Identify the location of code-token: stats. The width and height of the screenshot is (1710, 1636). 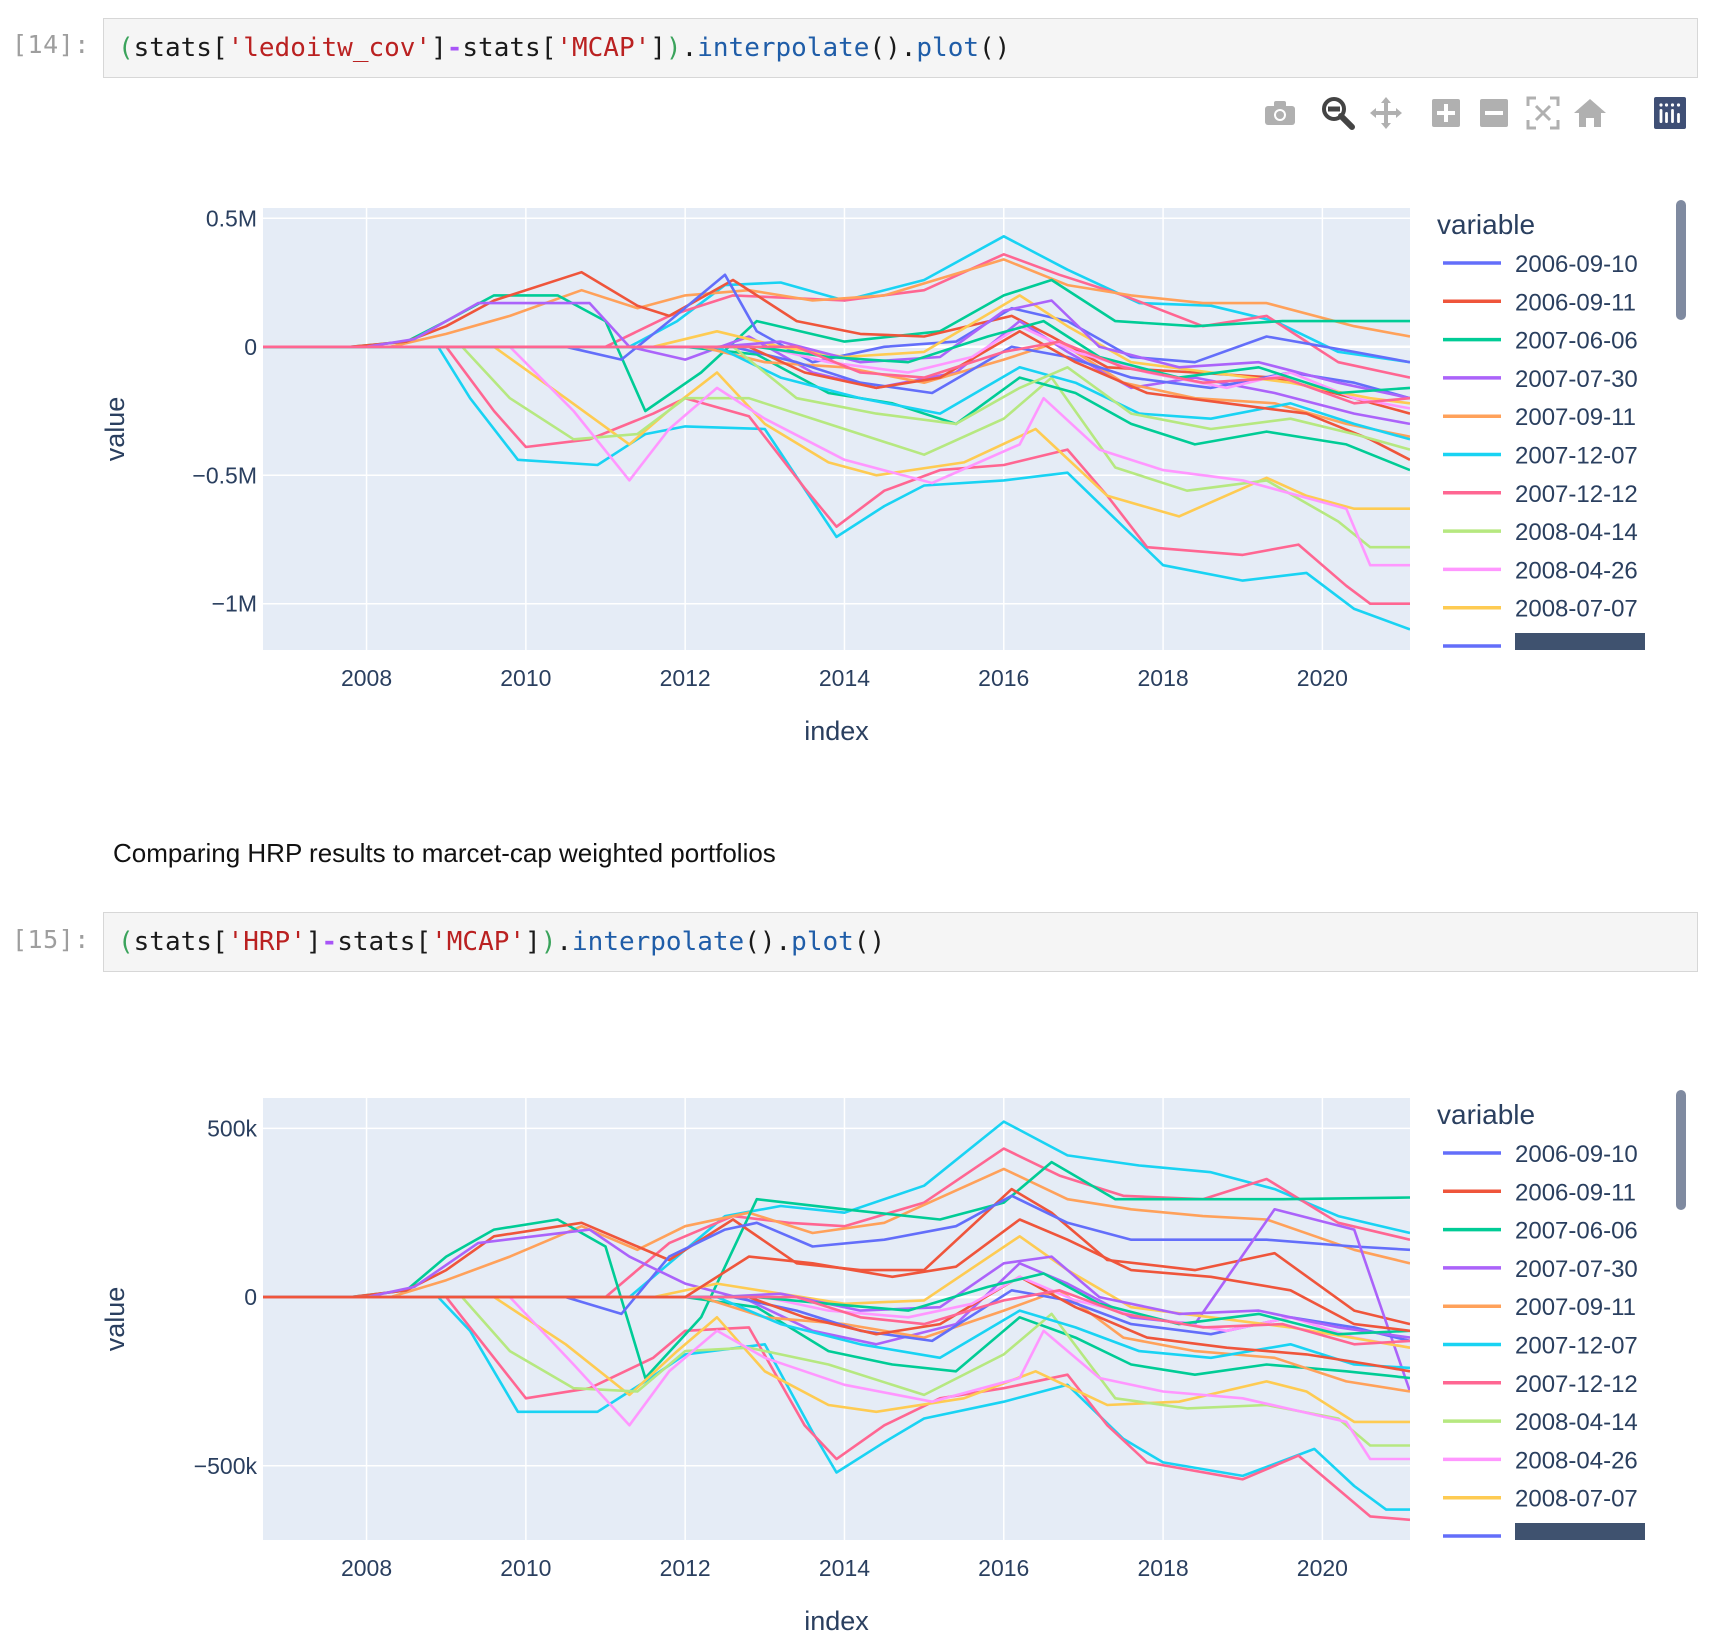
(501, 48).